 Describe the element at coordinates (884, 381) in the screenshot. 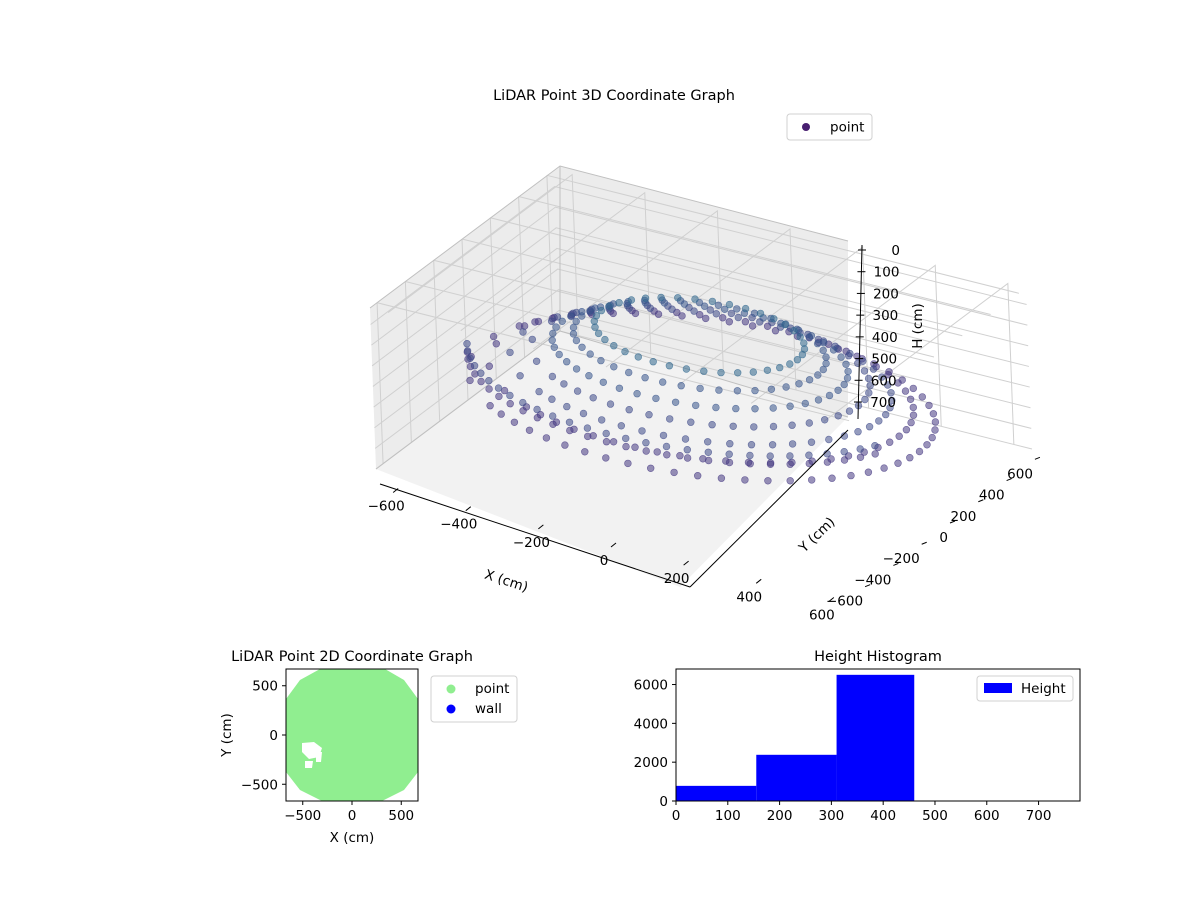

I see `h-tick-label-3d: 600` at that location.